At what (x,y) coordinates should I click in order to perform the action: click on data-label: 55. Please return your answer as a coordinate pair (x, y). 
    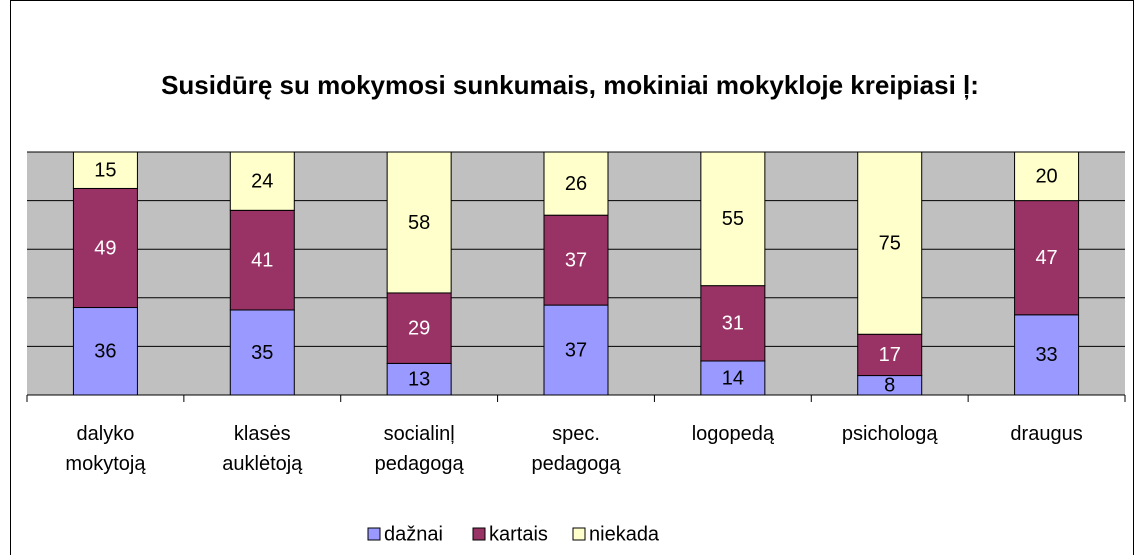
    Looking at the image, I should click on (733, 219).